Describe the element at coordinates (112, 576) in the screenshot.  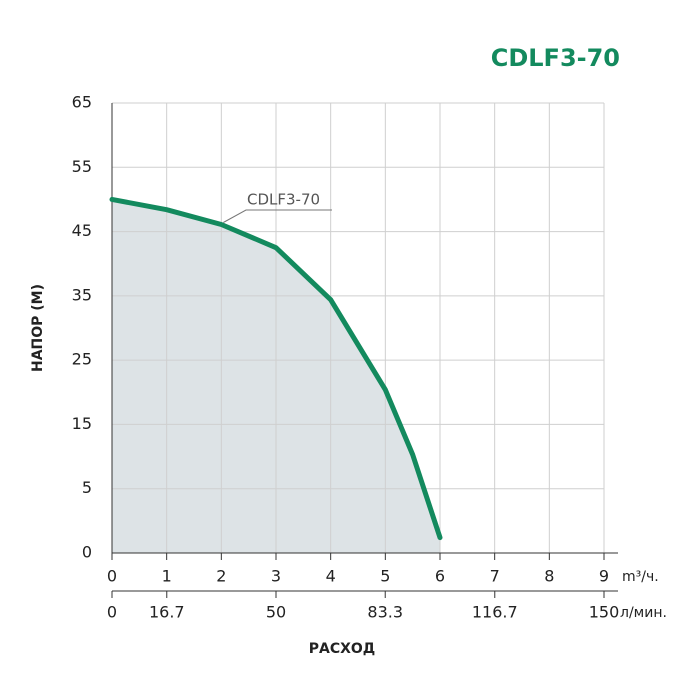
I see `x-tick-label: 0` at that location.